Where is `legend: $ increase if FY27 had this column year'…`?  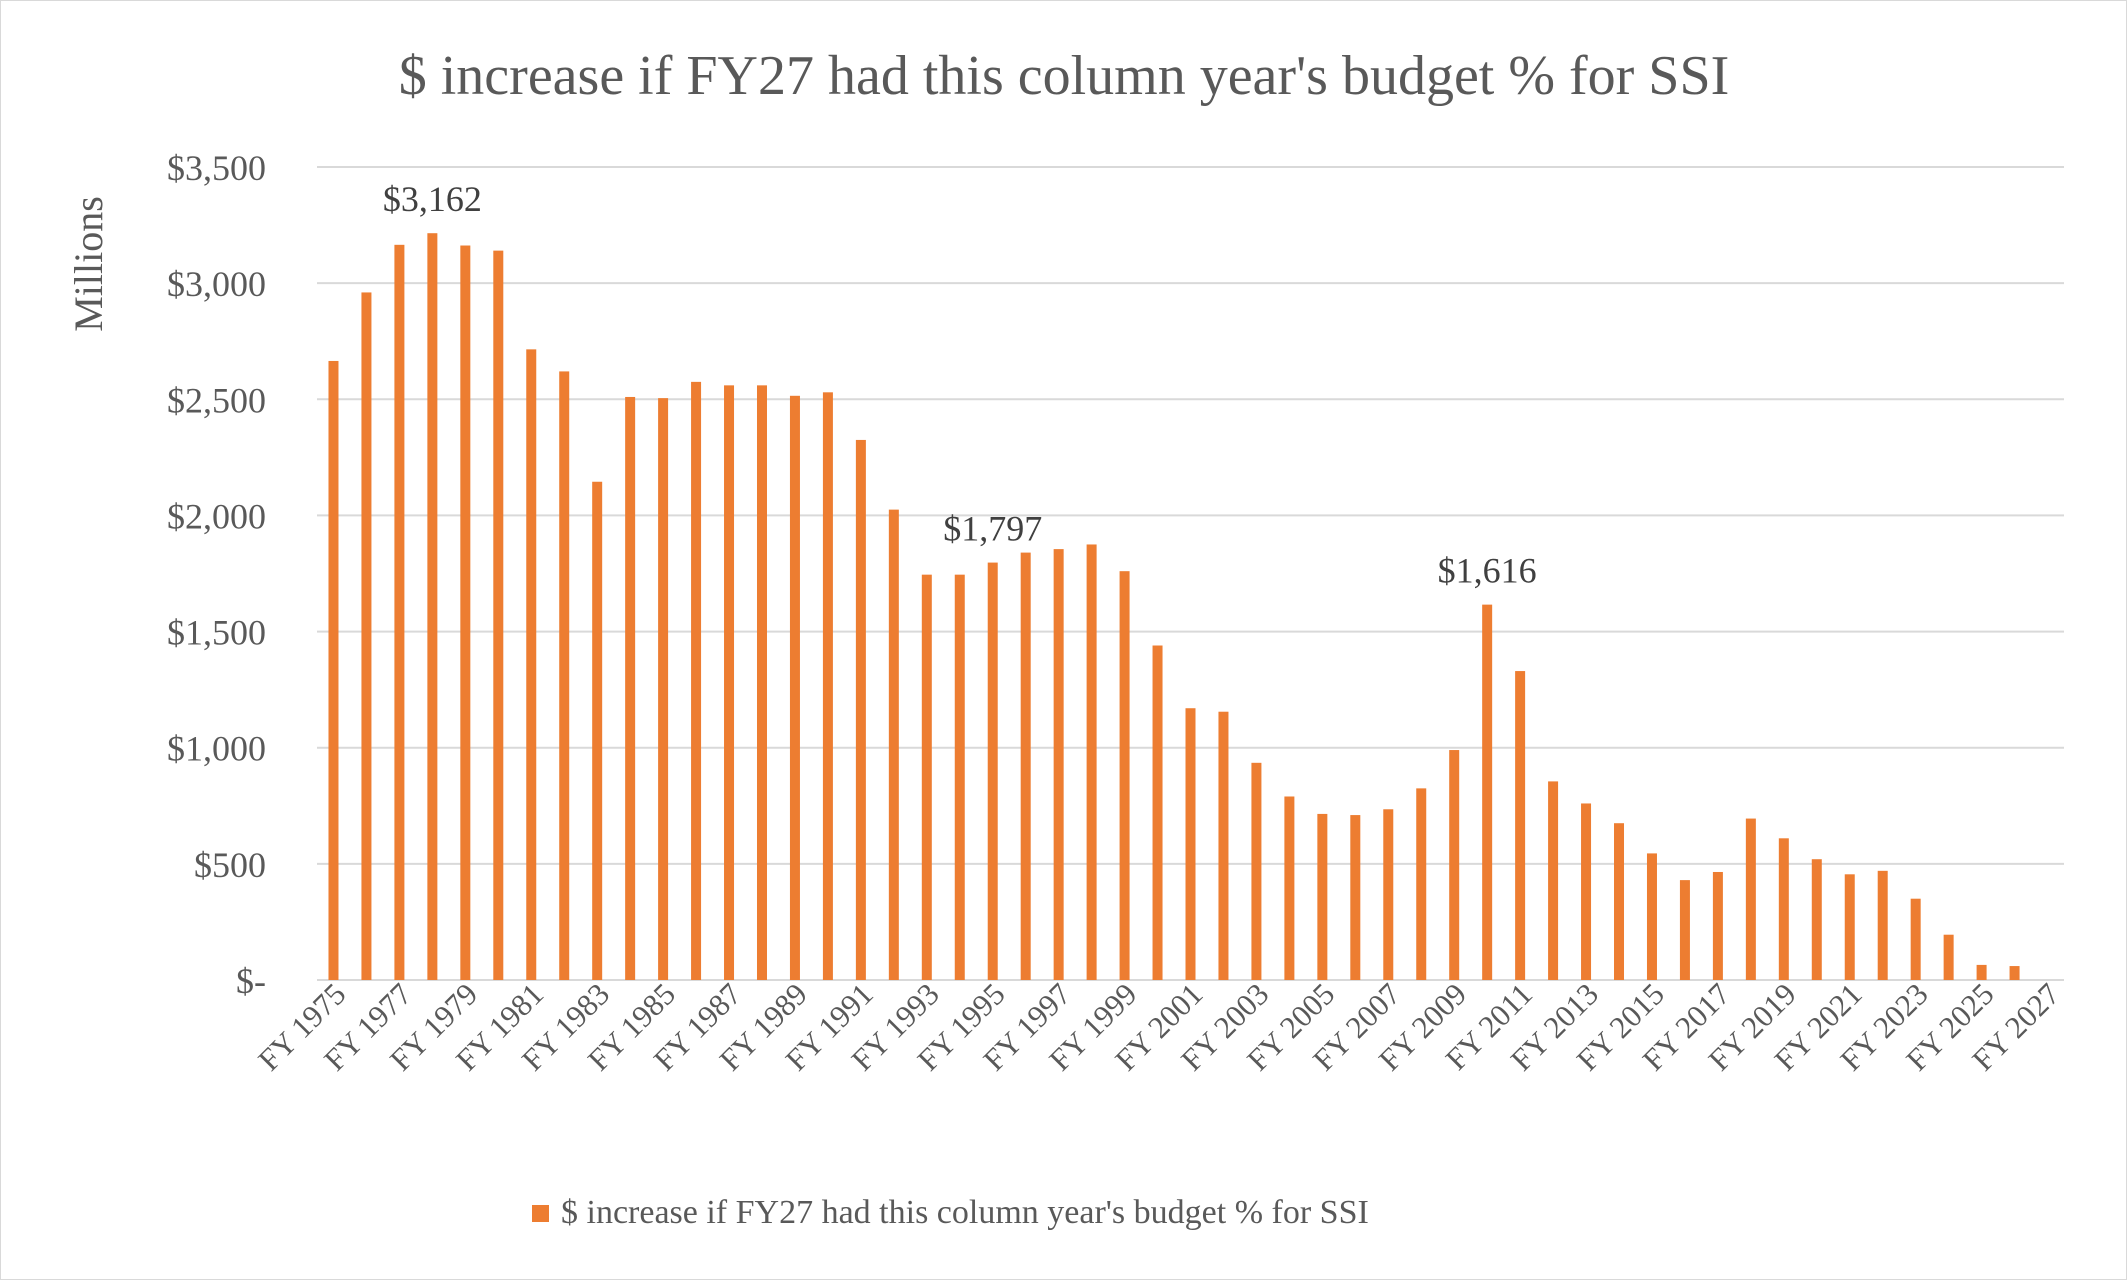 legend: $ increase if FY27 had this column year'… is located at coordinates (950, 1212).